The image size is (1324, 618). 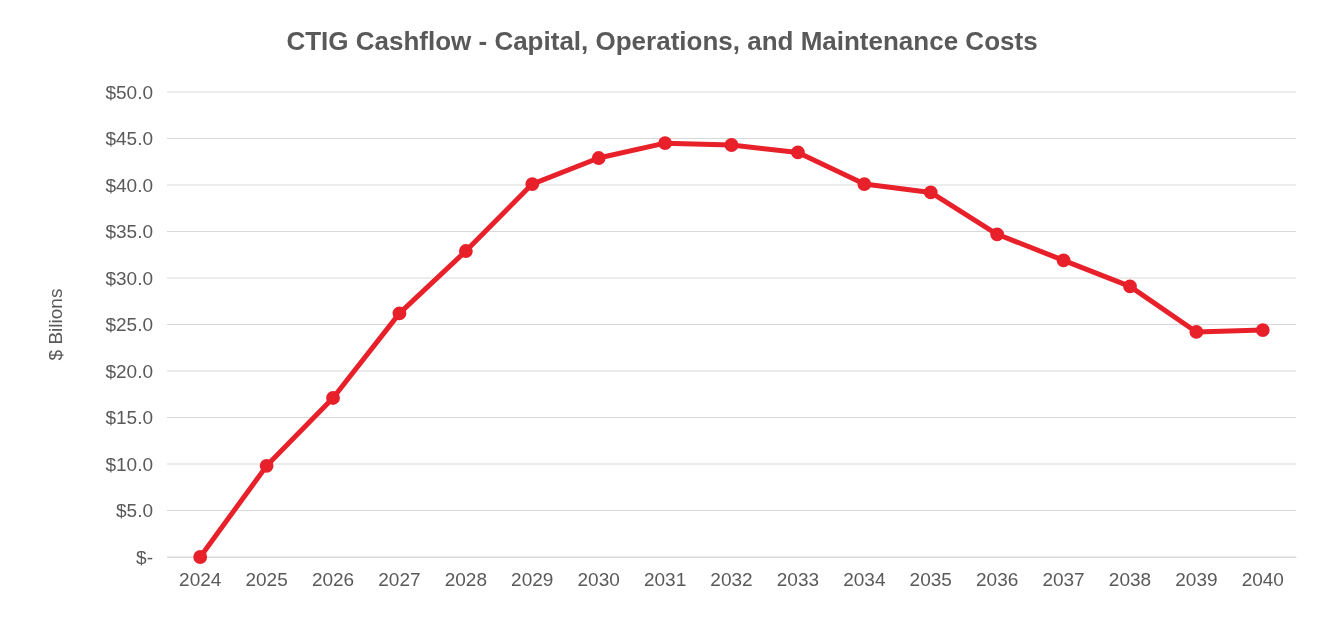 I want to click on x-tick-label: 2027, so click(x=399, y=580).